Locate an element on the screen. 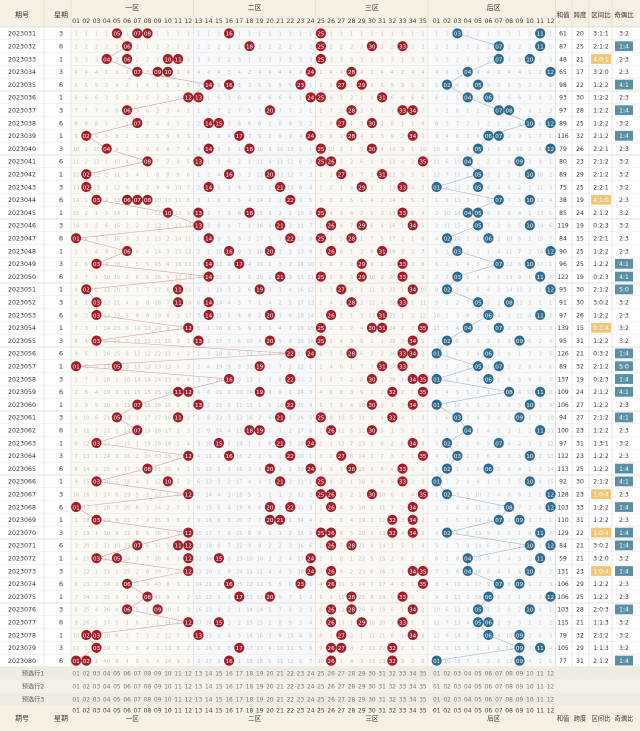 Image resolution: width=640 pixels, height=731 pixels. front-omission: 27 is located at coordinates (300, 432).